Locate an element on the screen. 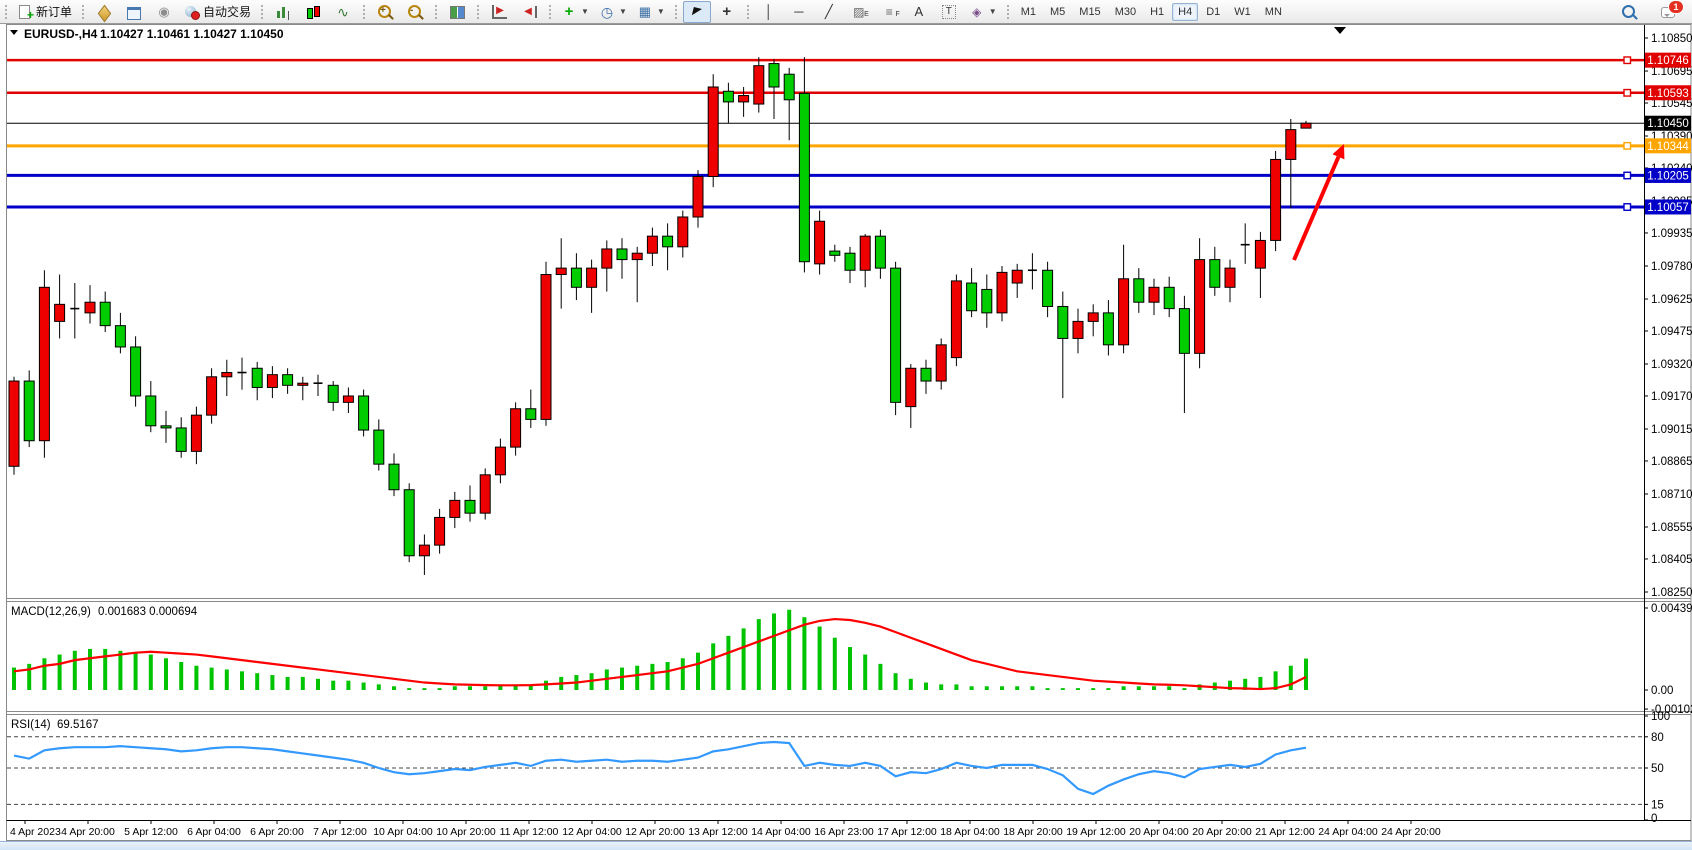 The image size is (1692, 850). new-order-button: 新订单 is located at coordinates (44, 12).